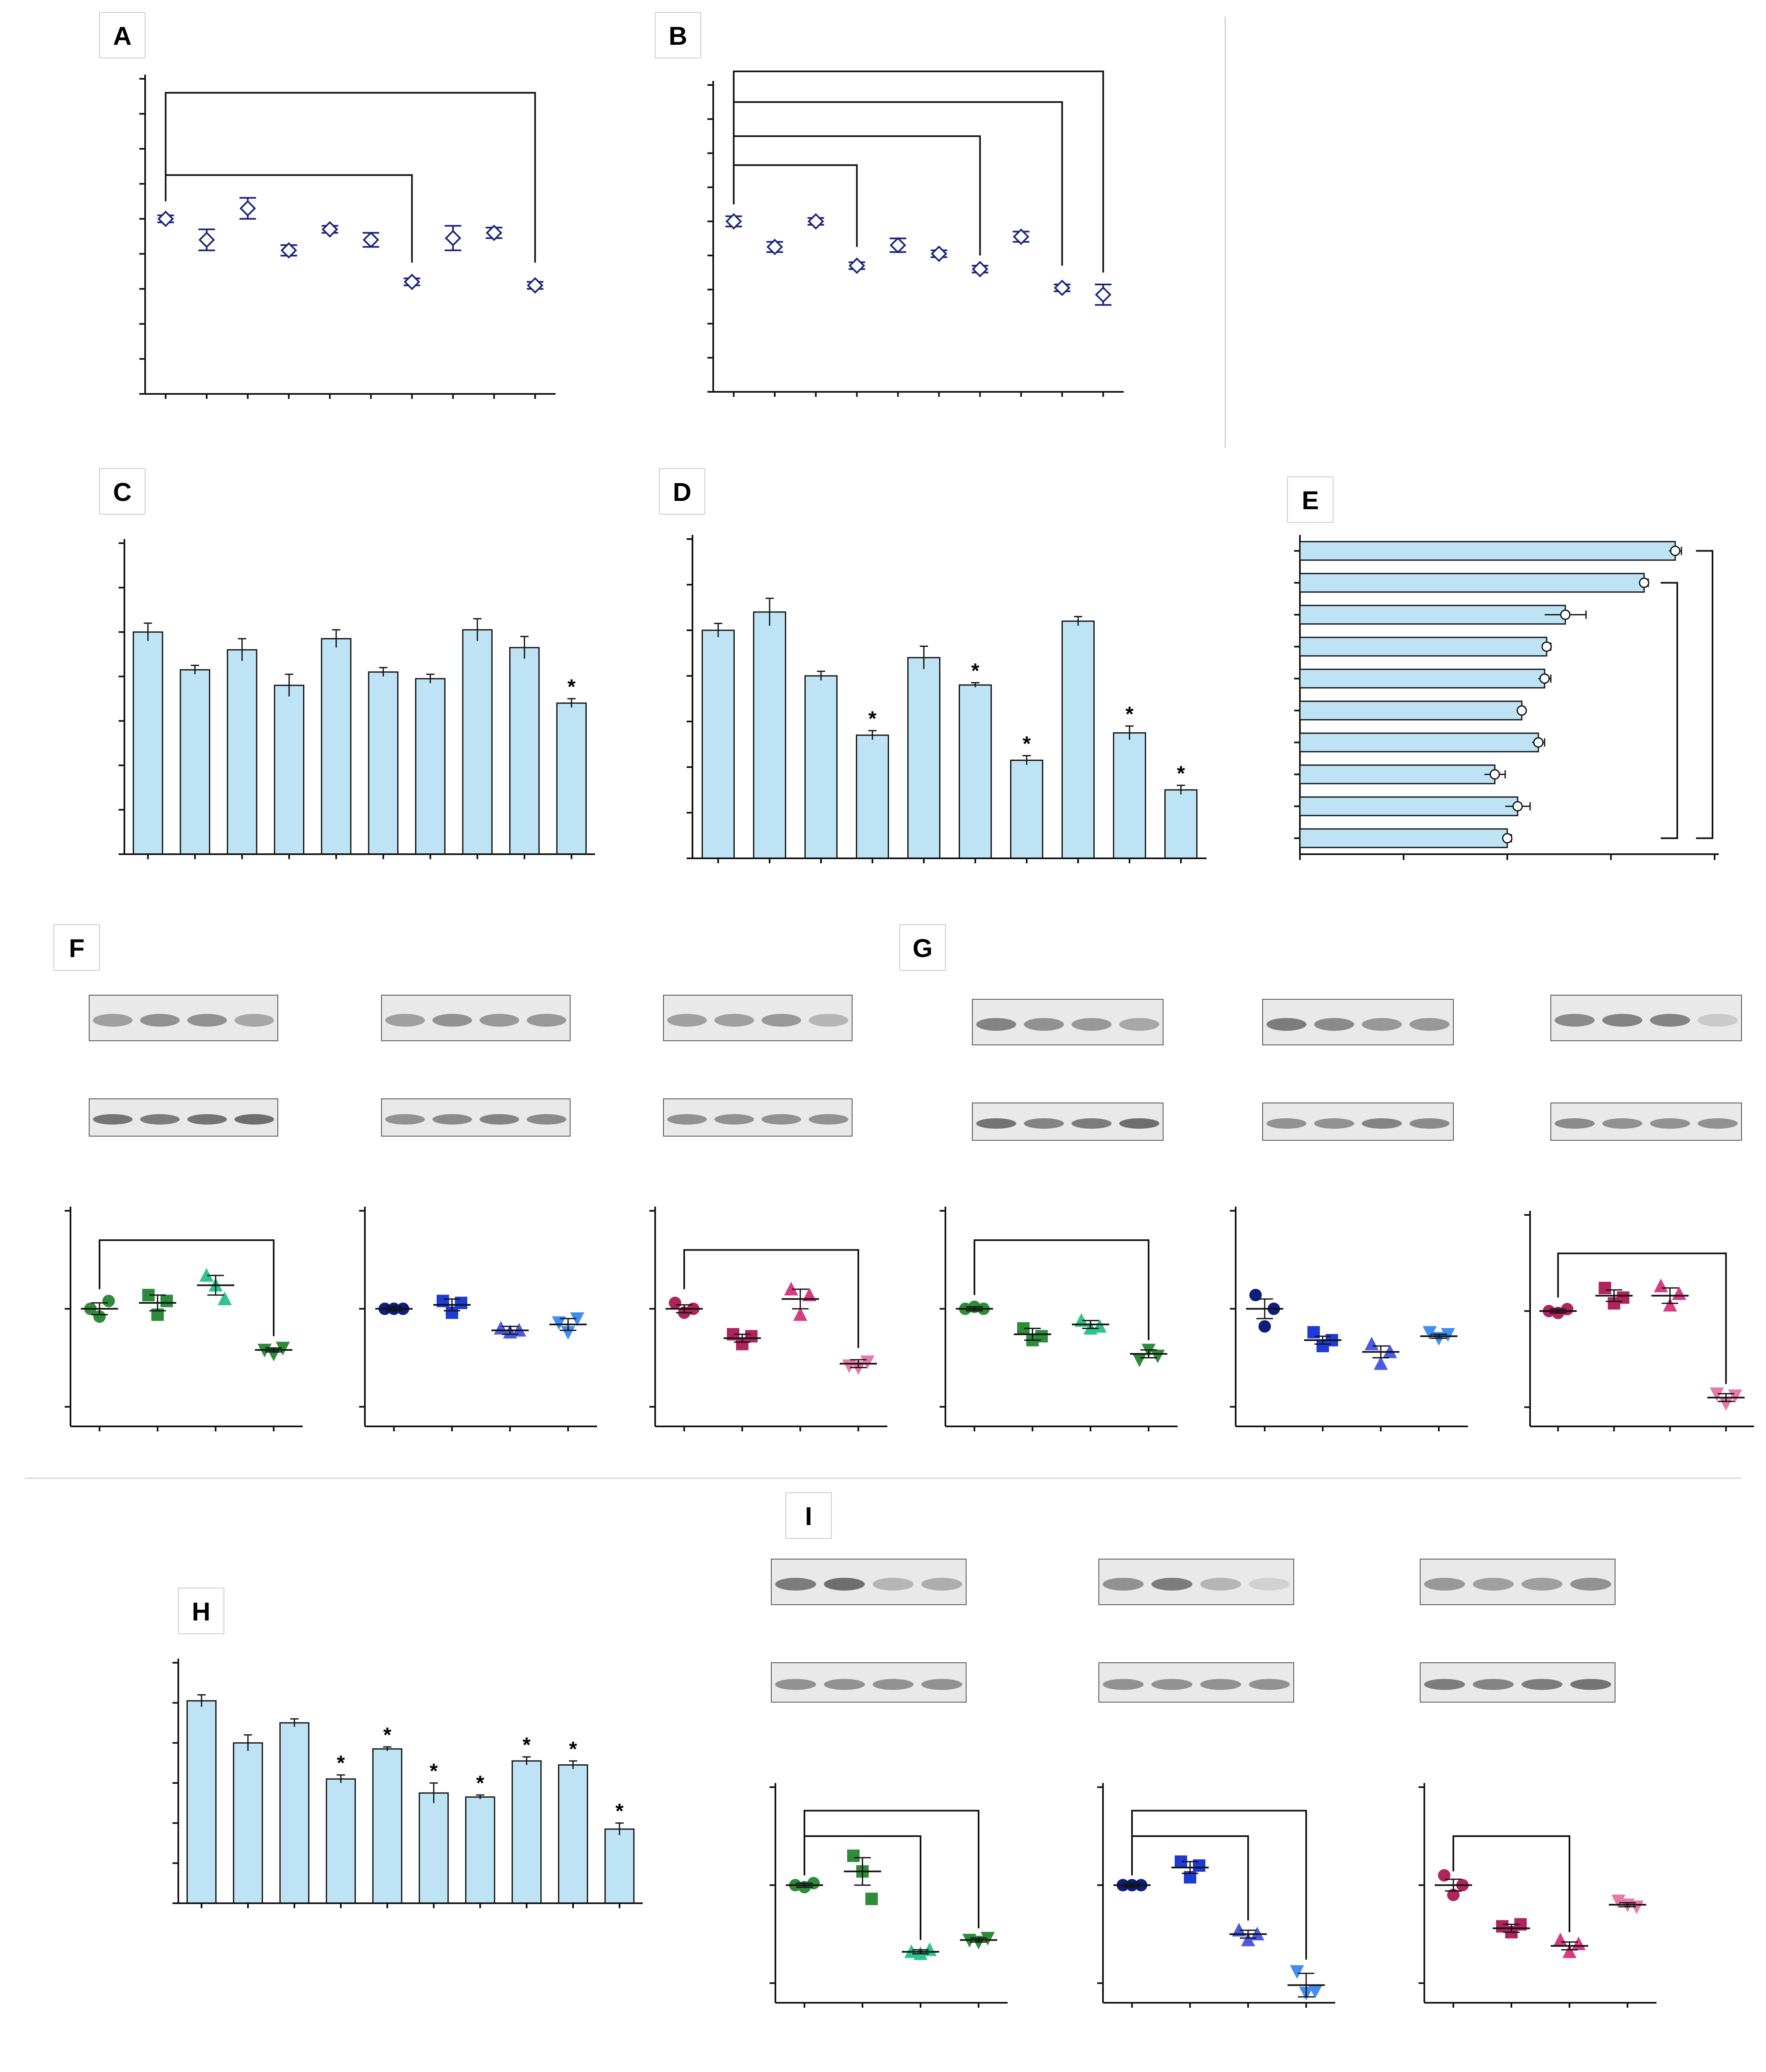  Describe the element at coordinates (1542, 1684) in the screenshot. I see `blot-i-loading-3-band` at that location.